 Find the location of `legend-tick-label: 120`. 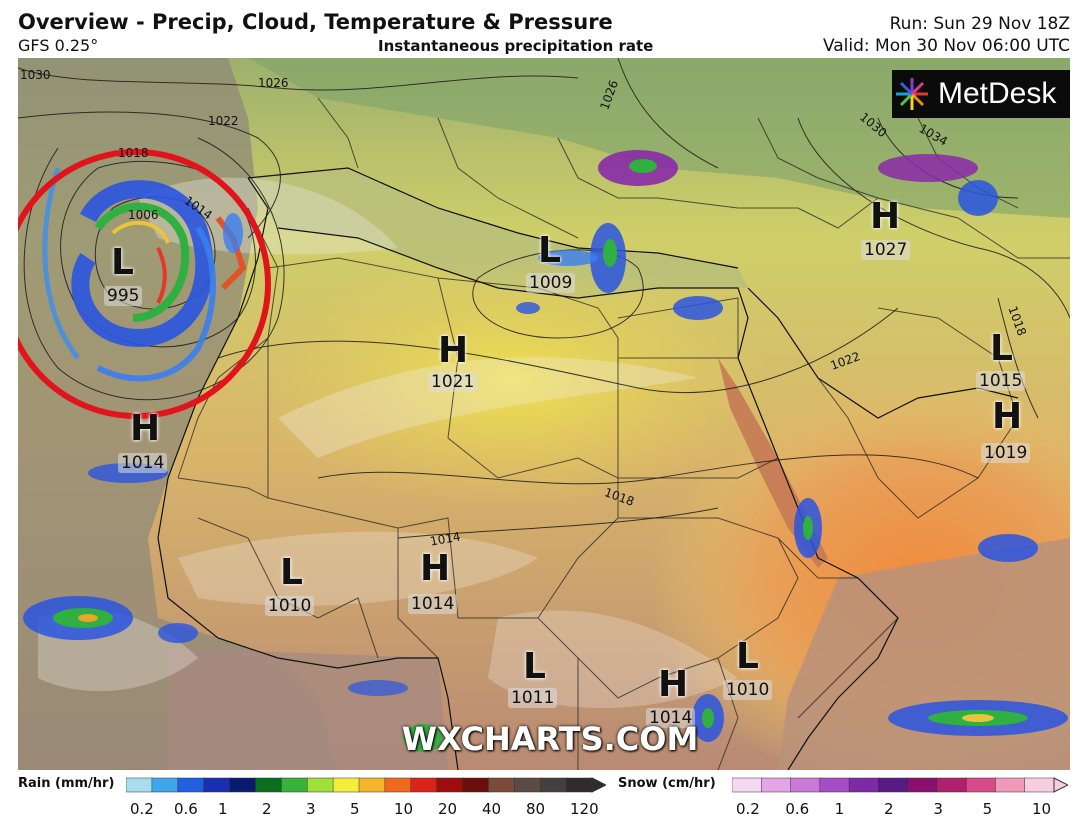

legend-tick-label: 120 is located at coordinates (584, 809).